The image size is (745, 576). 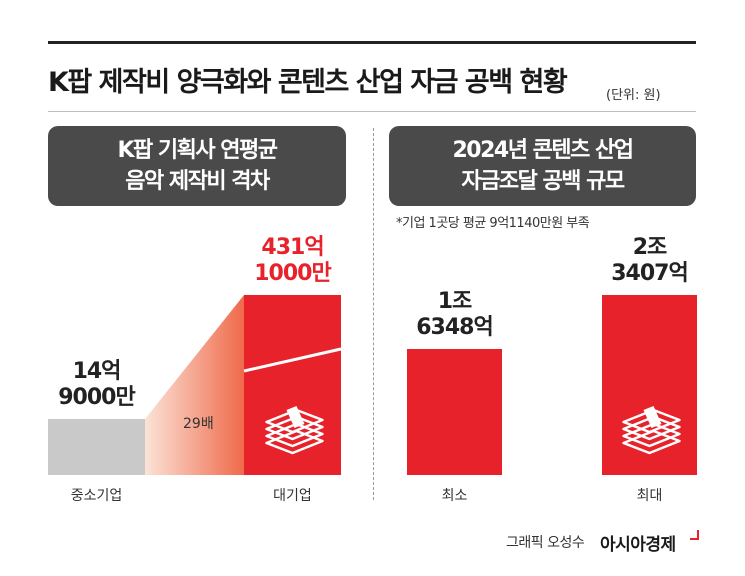 I want to click on value-label-line1: 14억, so click(x=97, y=371).